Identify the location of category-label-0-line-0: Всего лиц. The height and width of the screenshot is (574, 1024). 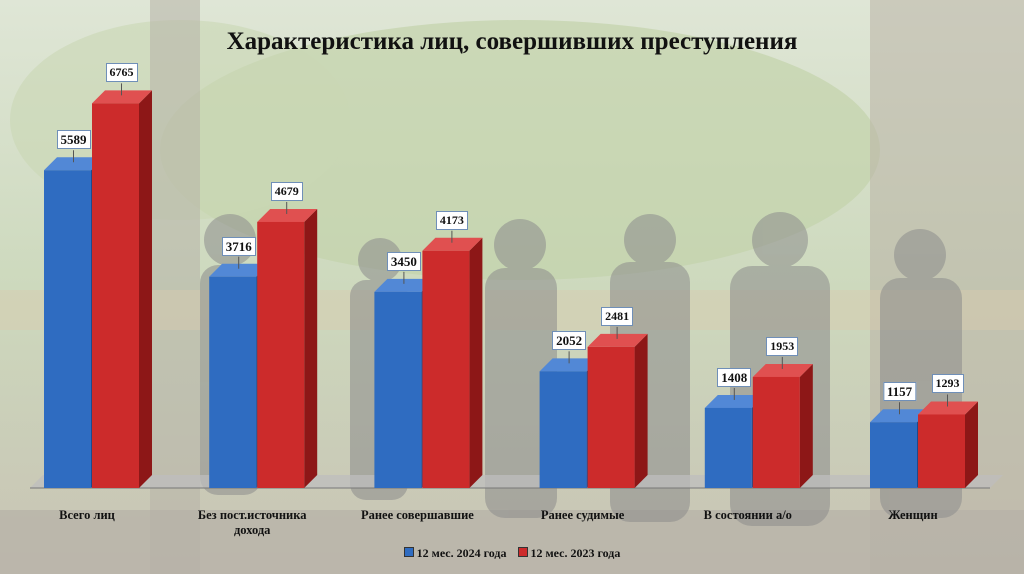
(87, 515).